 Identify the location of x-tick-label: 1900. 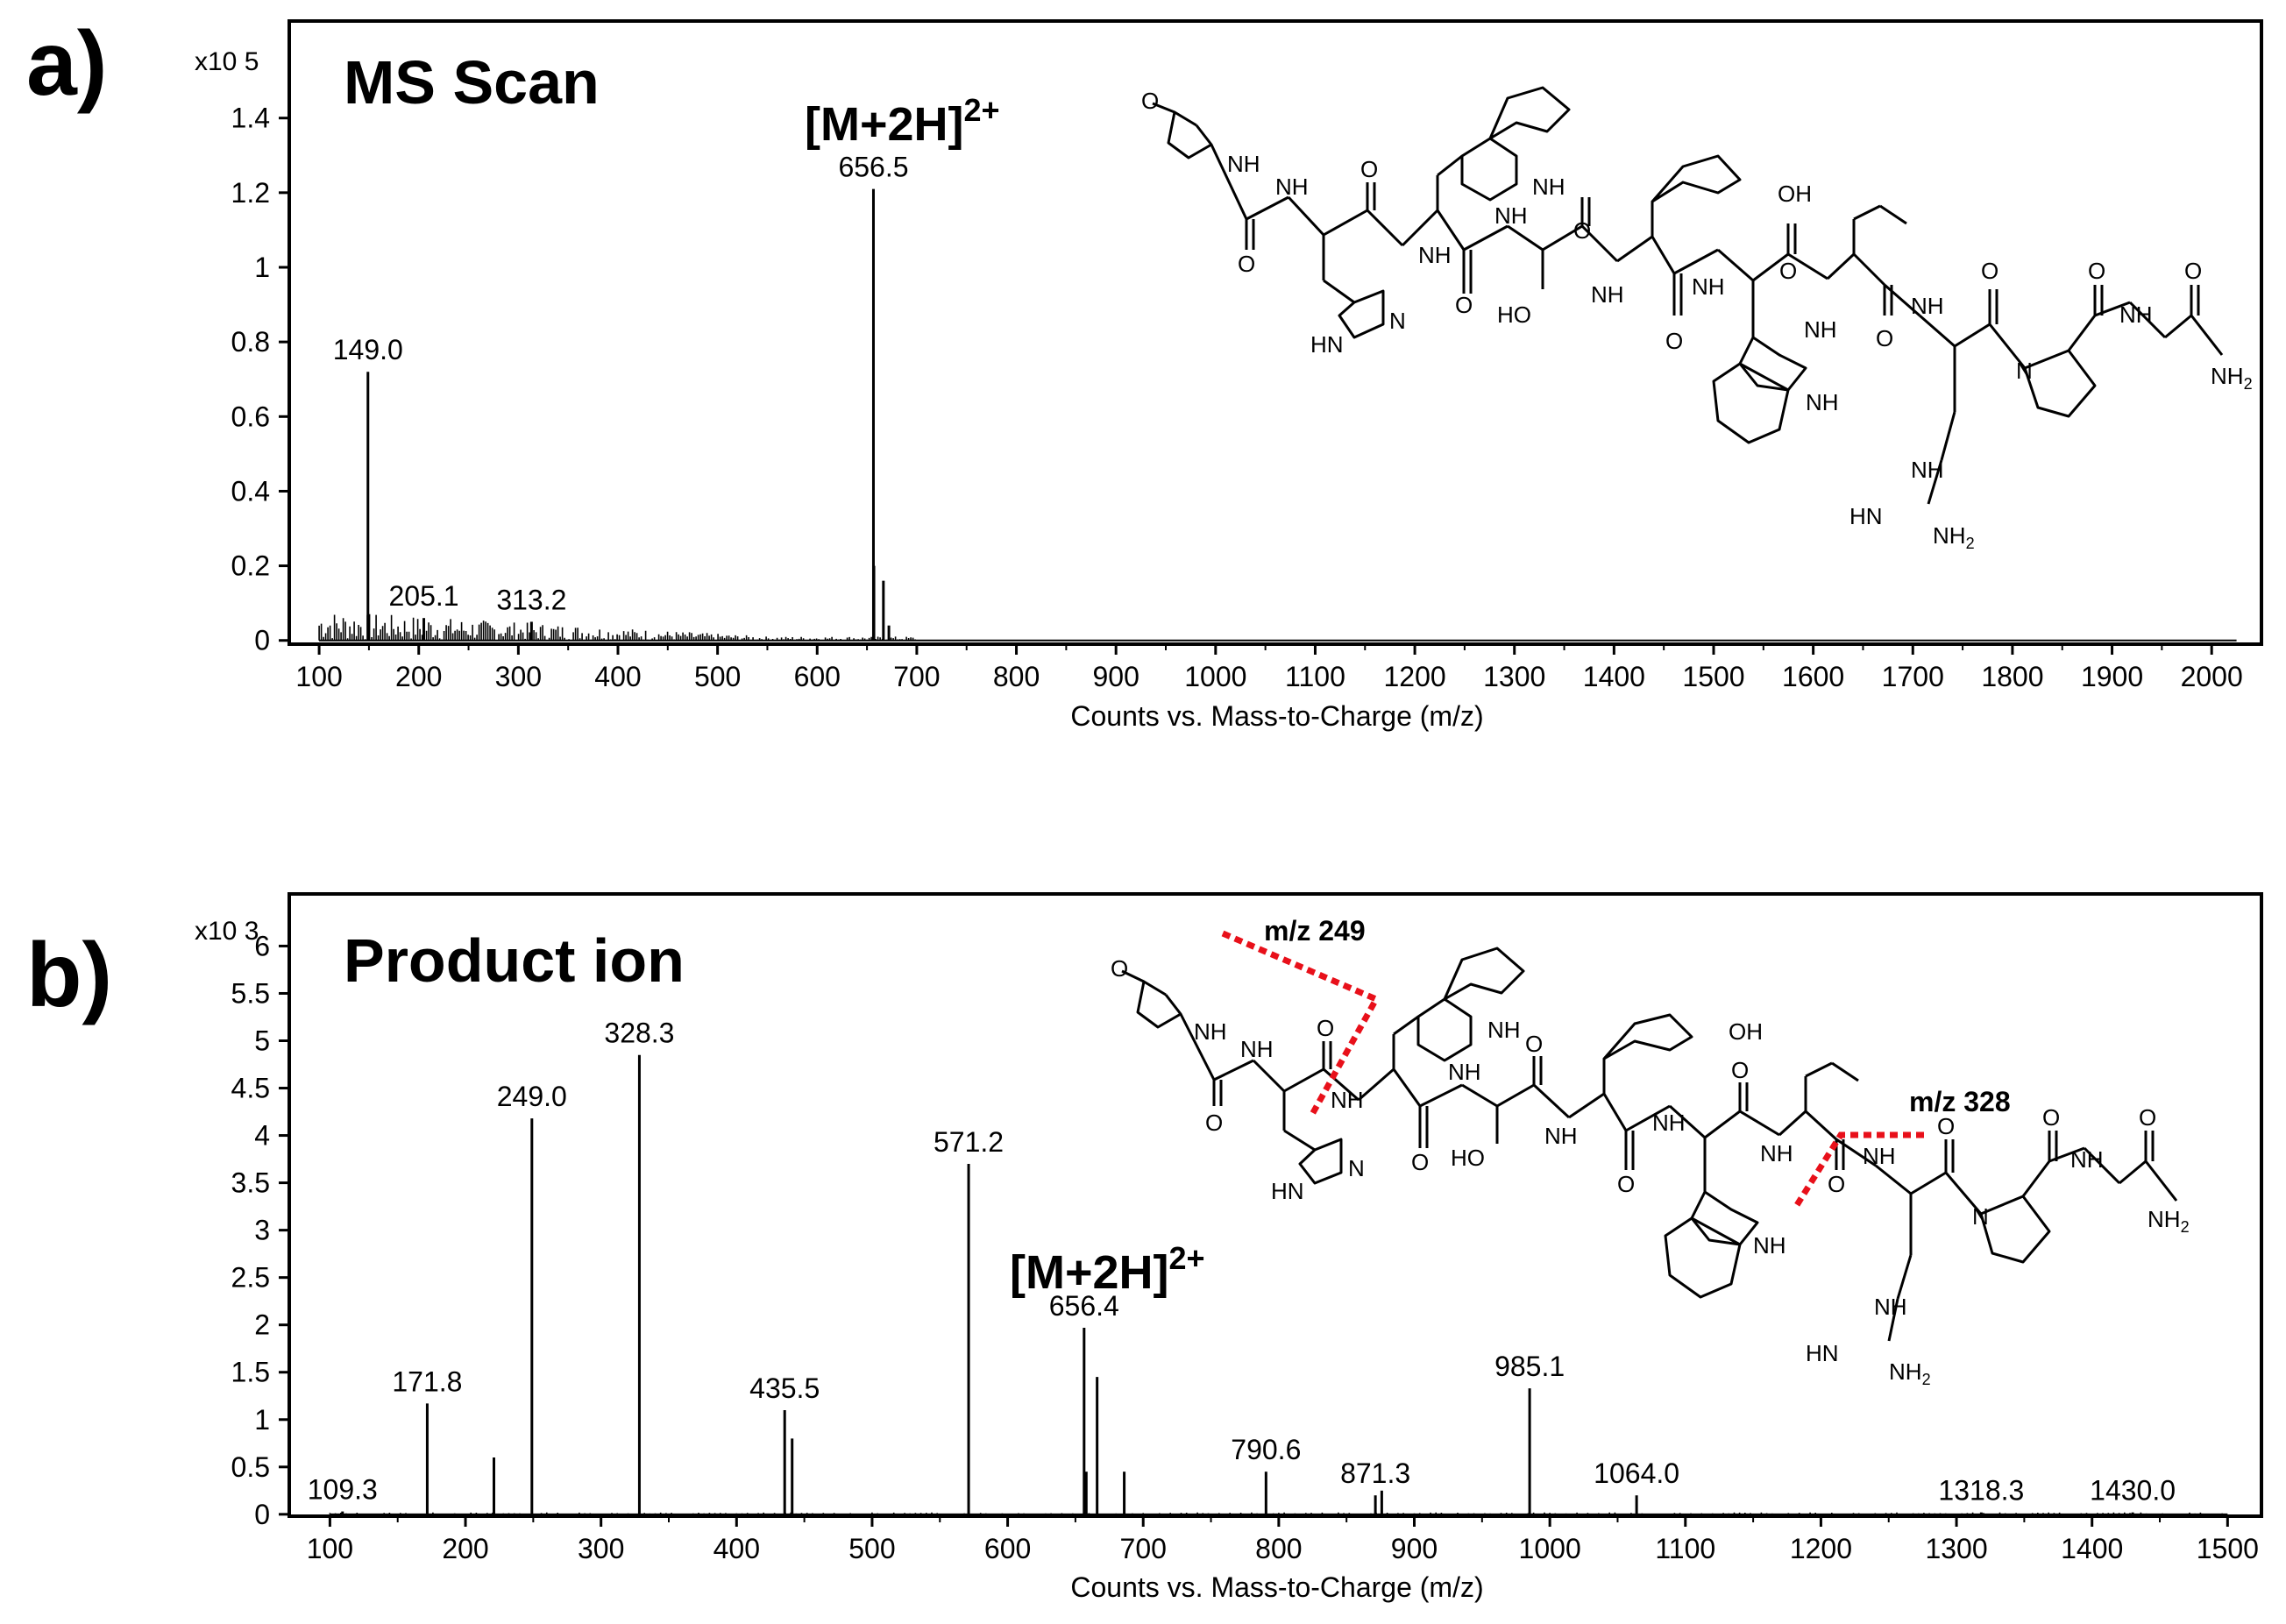
(2112, 676).